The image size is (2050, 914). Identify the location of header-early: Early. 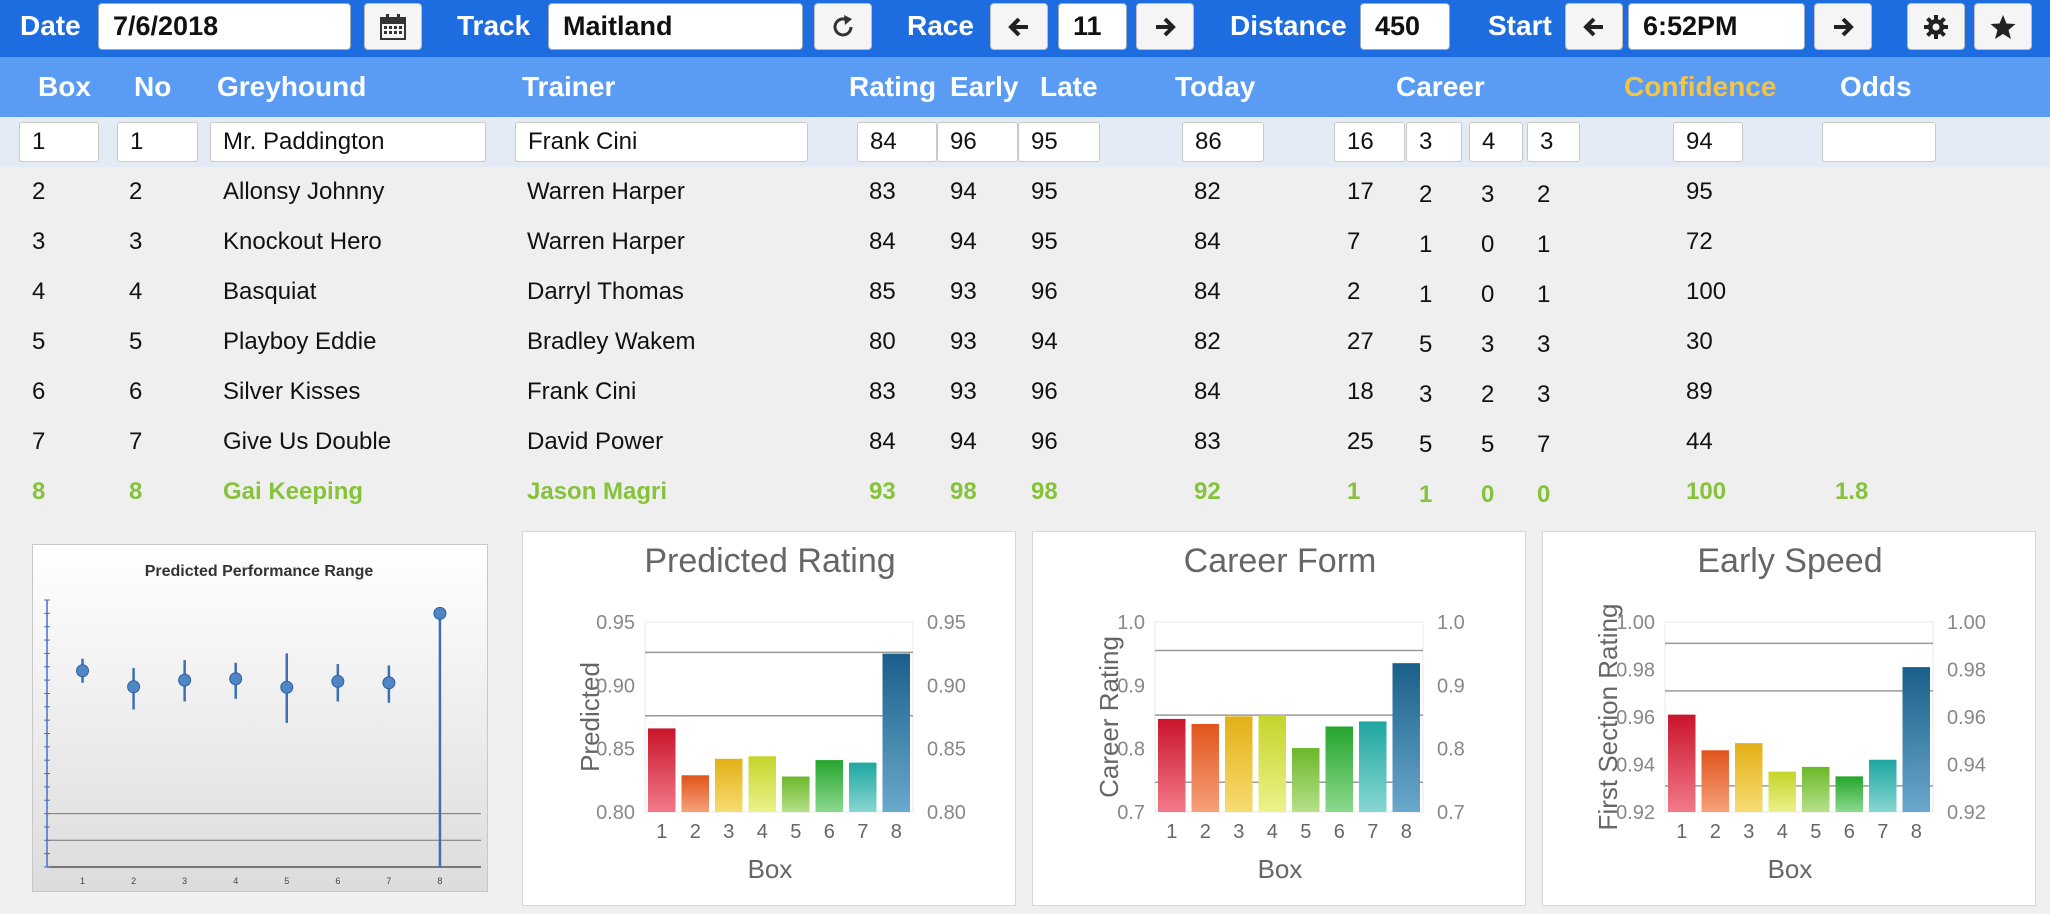
(984, 86).